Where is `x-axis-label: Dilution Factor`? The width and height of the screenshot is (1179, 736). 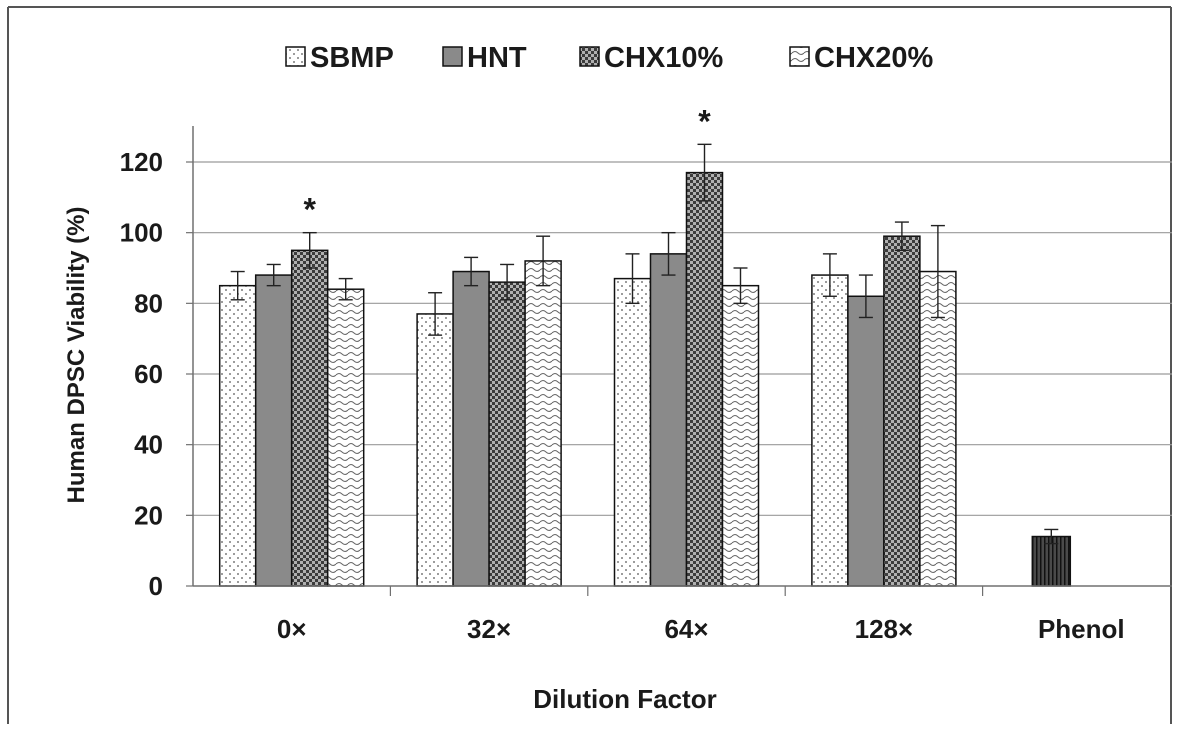
x-axis-label: Dilution Factor is located at coordinates (624, 699).